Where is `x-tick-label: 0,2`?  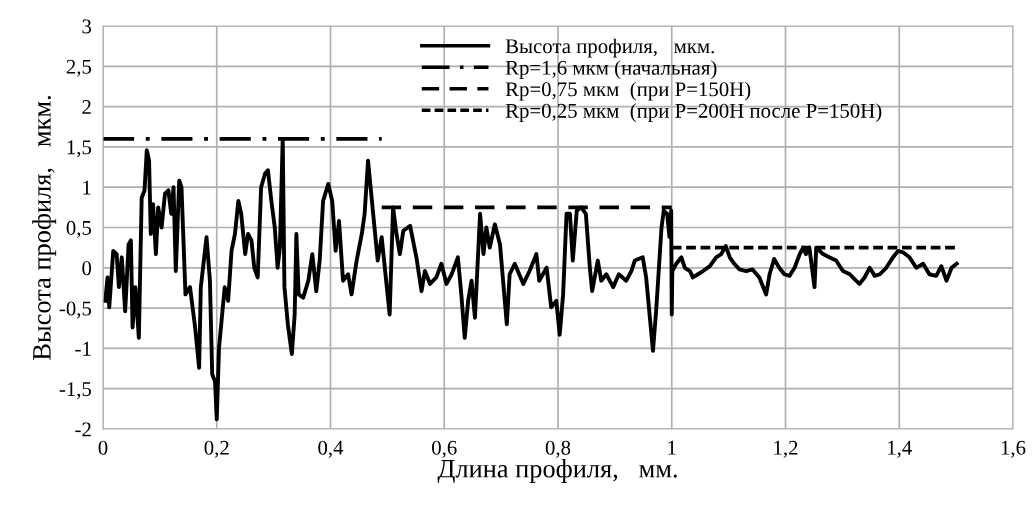 x-tick-label: 0,2 is located at coordinates (216, 449).